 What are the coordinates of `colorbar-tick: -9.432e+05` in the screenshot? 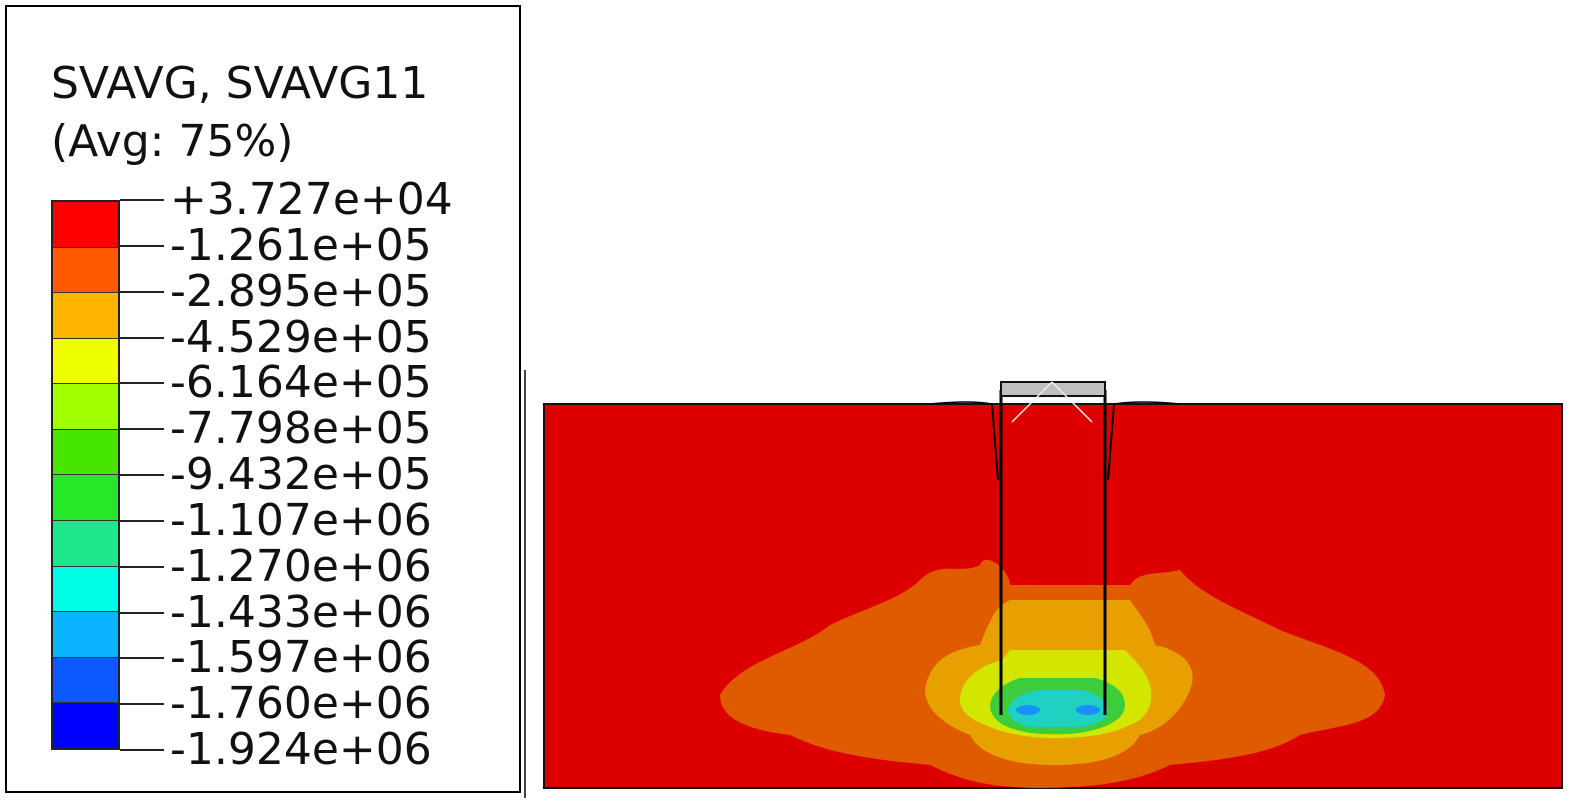 It's located at (276, 475).